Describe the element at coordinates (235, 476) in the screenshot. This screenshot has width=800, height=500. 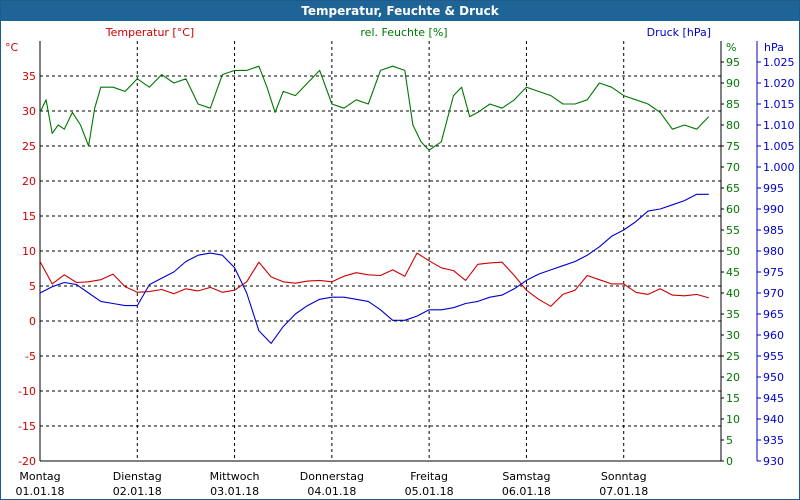
I see `x-tick-day-label: Mittwoch` at that location.